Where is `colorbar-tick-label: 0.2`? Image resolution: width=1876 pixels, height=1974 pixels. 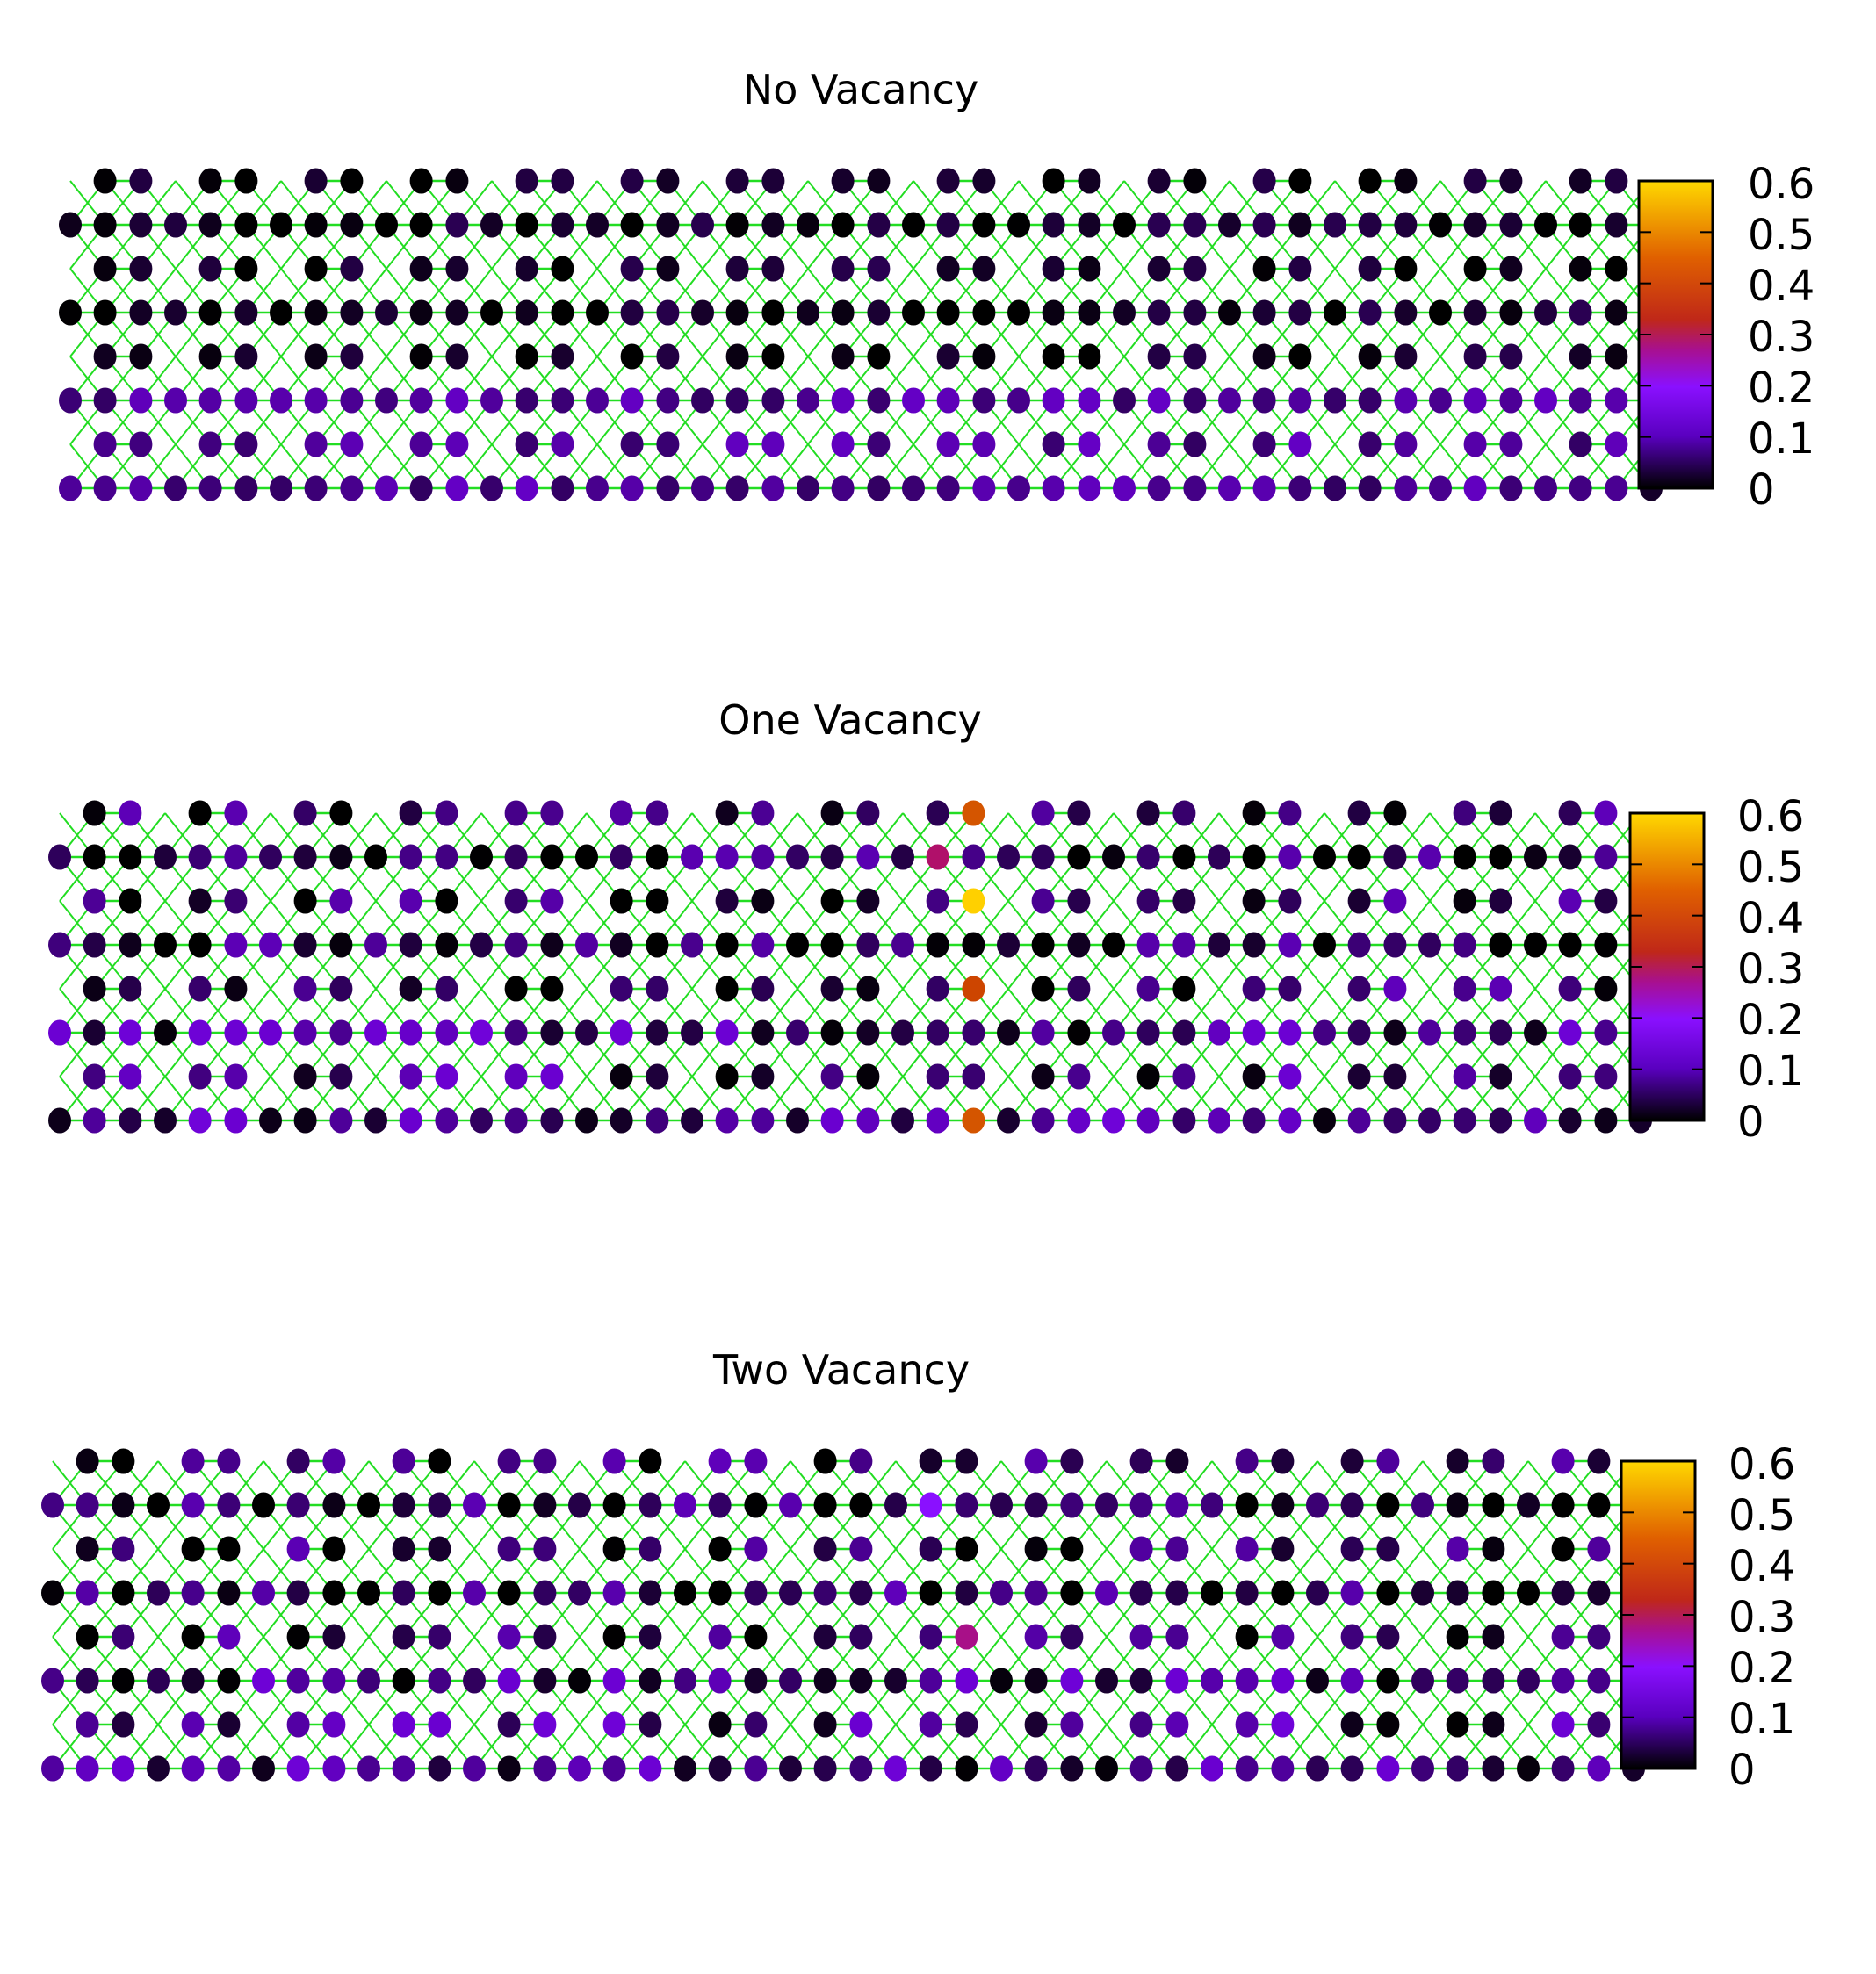 colorbar-tick-label: 0.2 is located at coordinates (1771, 1020).